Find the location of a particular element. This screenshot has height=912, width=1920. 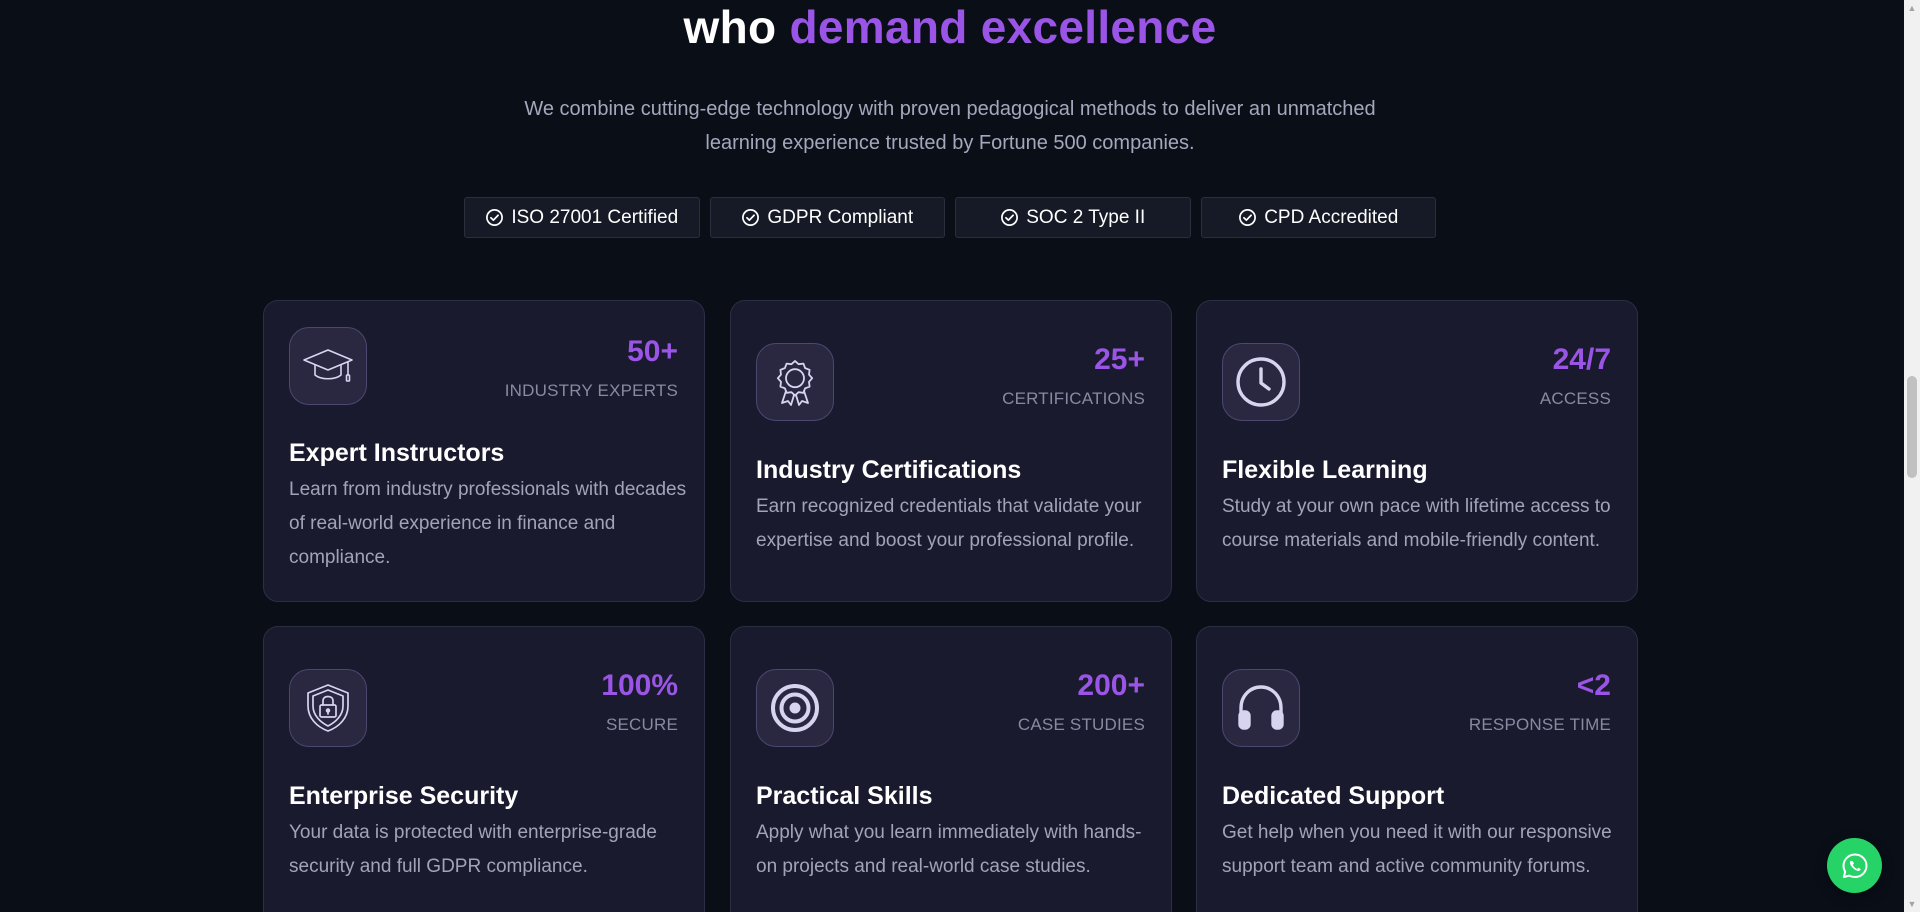

badge-iso: ISO 27001 Certified is located at coordinates (582, 217).